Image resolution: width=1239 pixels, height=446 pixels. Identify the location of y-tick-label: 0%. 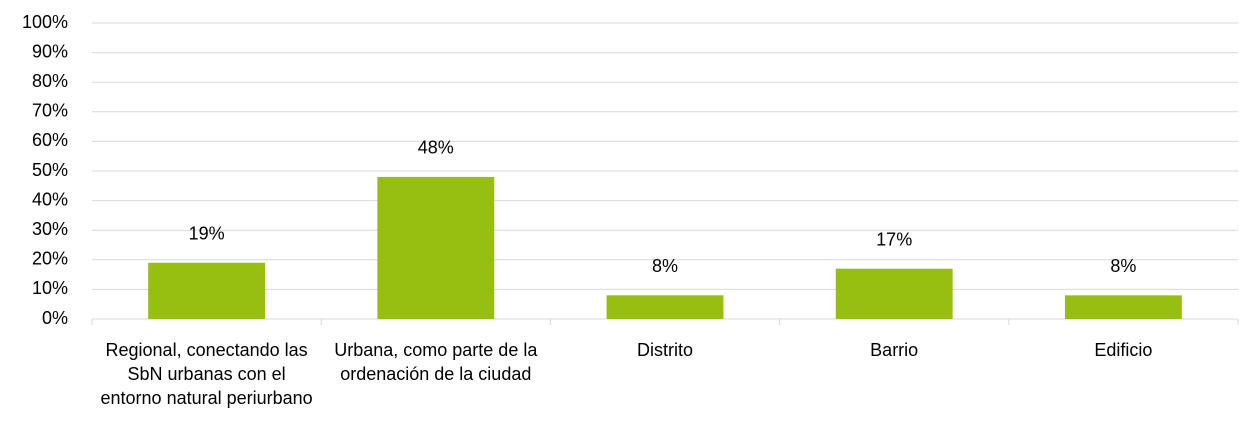
(55, 318).